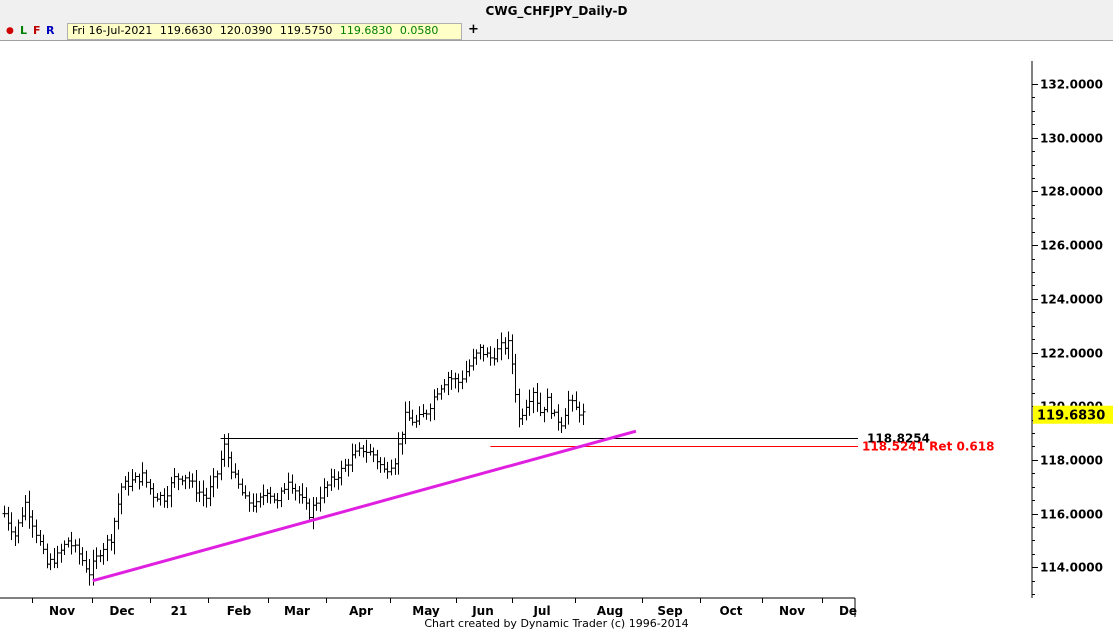 This screenshot has width=1113, height=632. What do you see at coordinates (50, 30) in the screenshot?
I see `toolbar-r-button: R` at bounding box center [50, 30].